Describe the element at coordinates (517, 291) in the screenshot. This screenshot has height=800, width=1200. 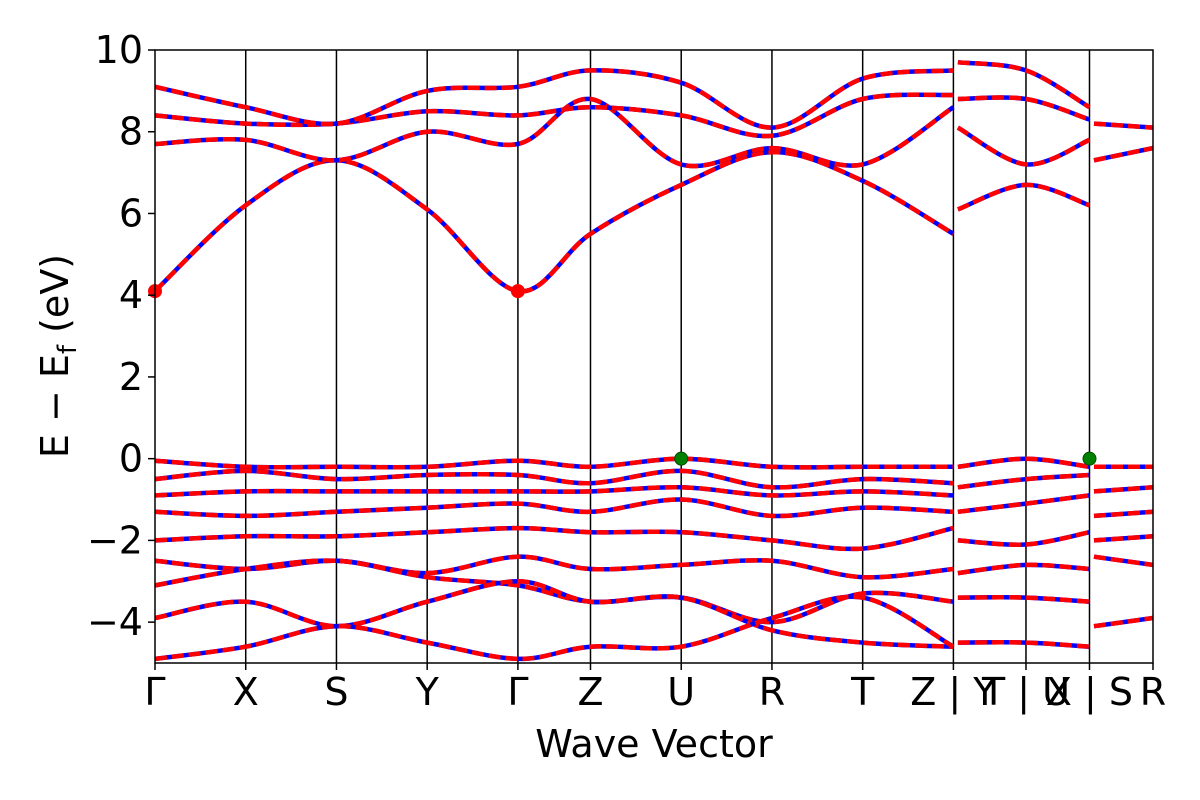
I see `cbm-marker` at that location.